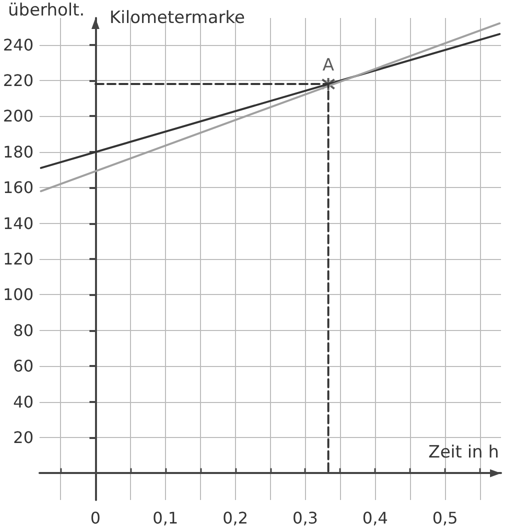  I want to click on x-axis-title: Zeit in h, so click(463, 452).